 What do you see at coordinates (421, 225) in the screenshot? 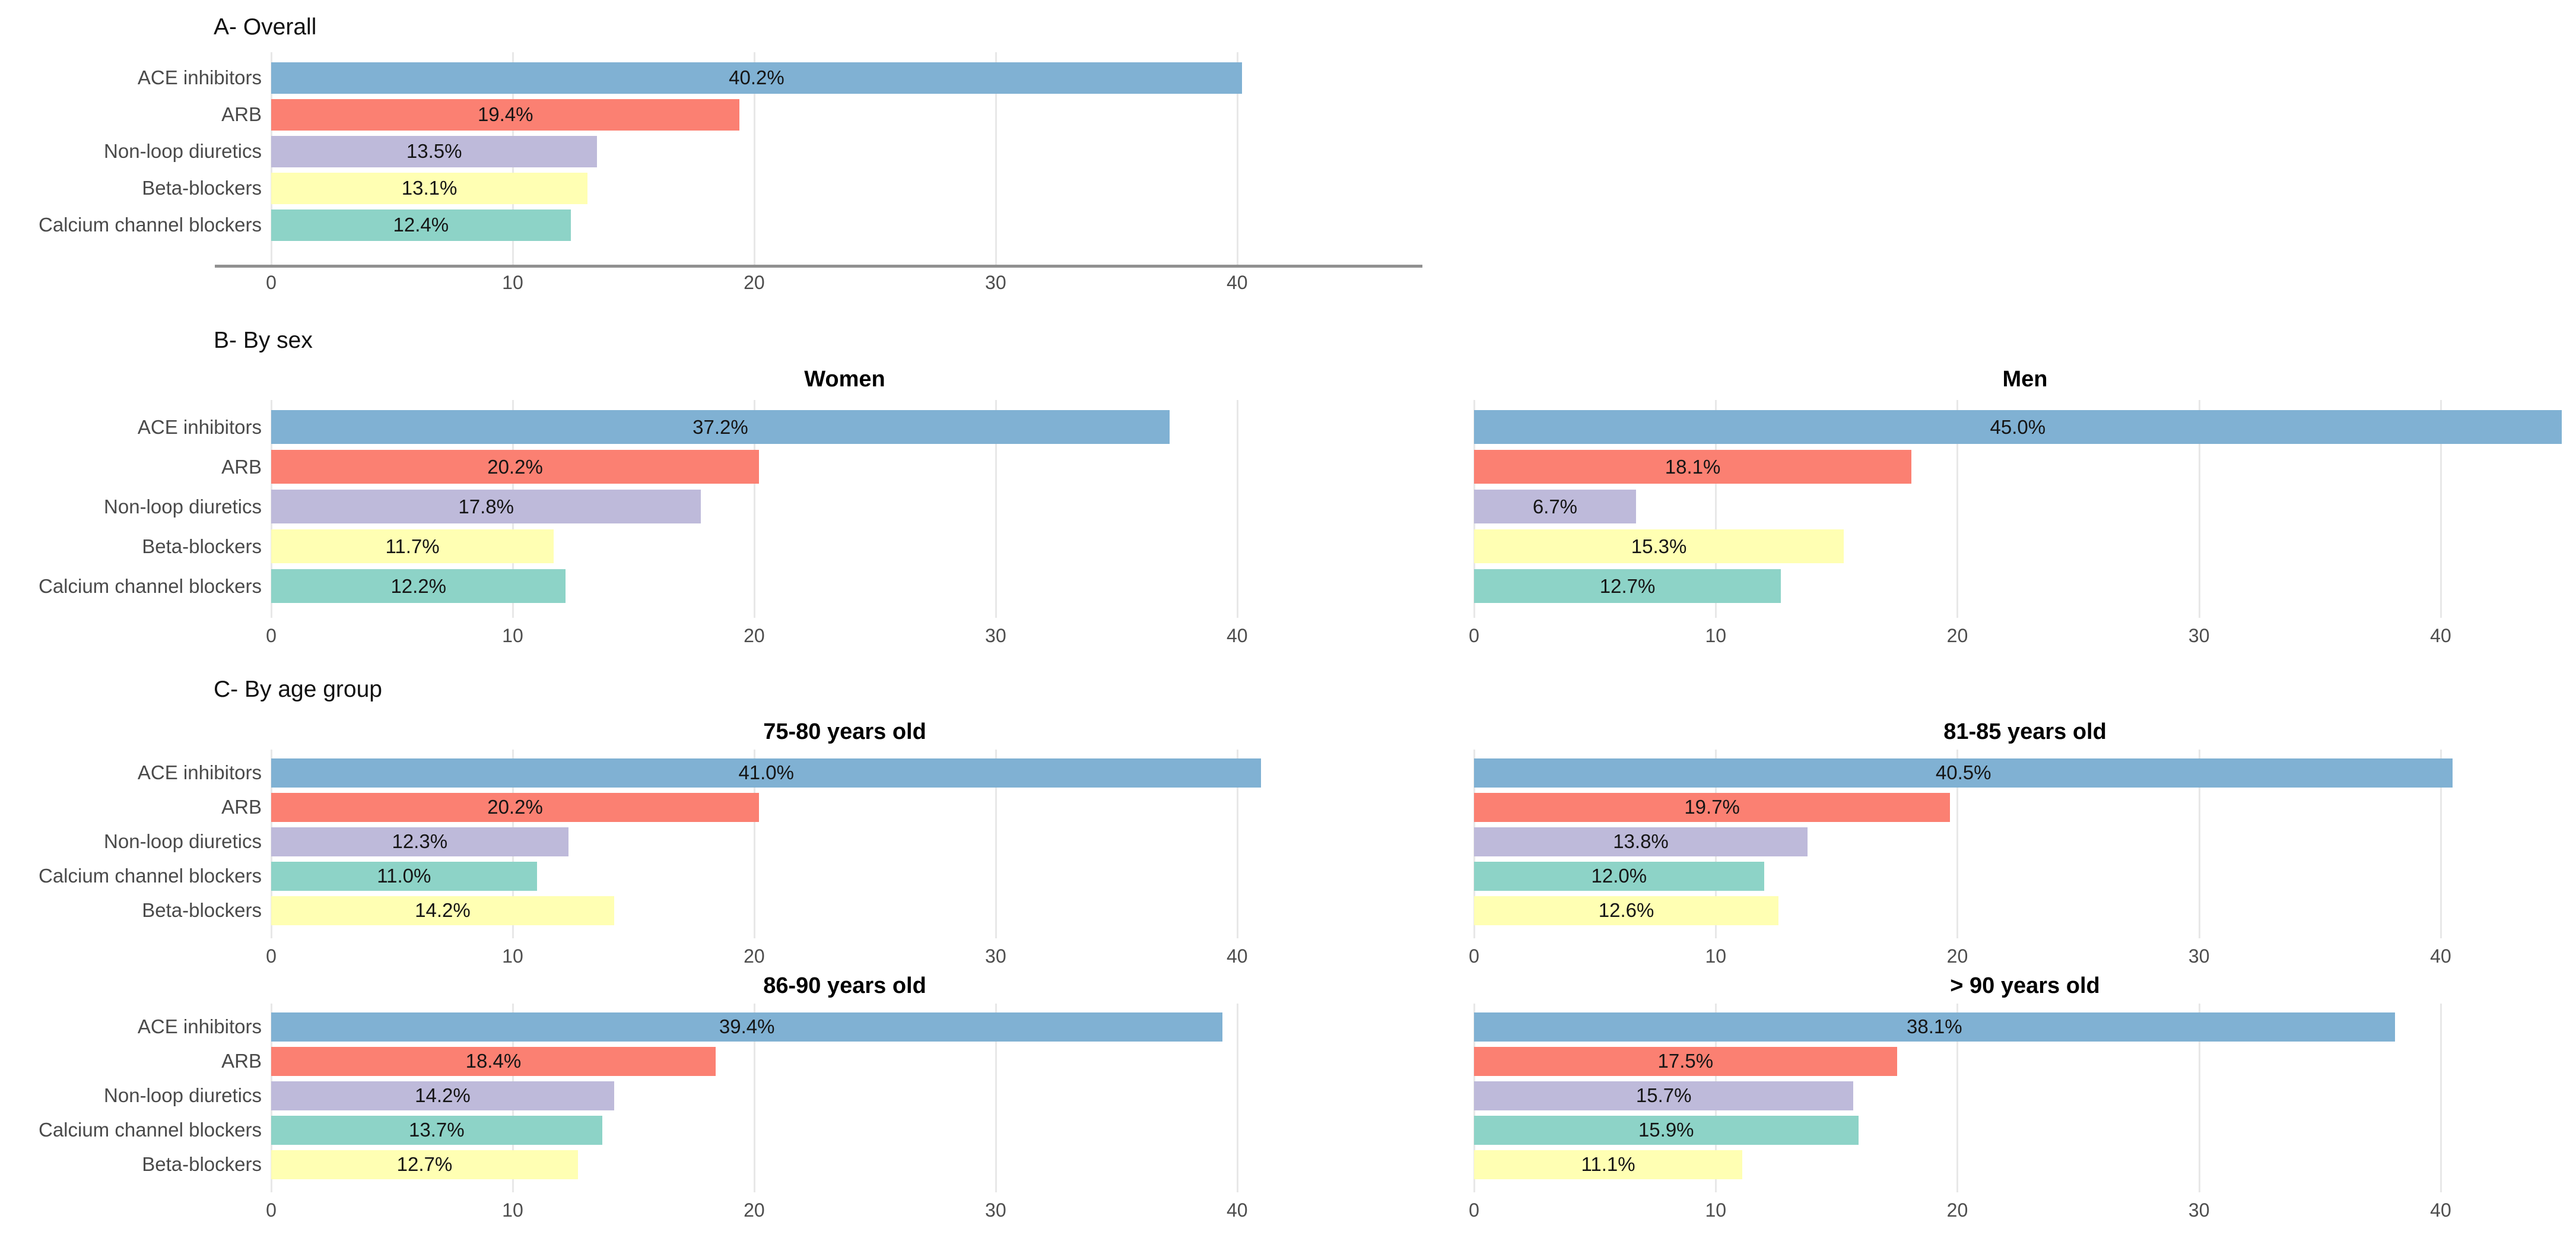
I see `bar-calcium-channel-blockers: 12.4%` at bounding box center [421, 225].